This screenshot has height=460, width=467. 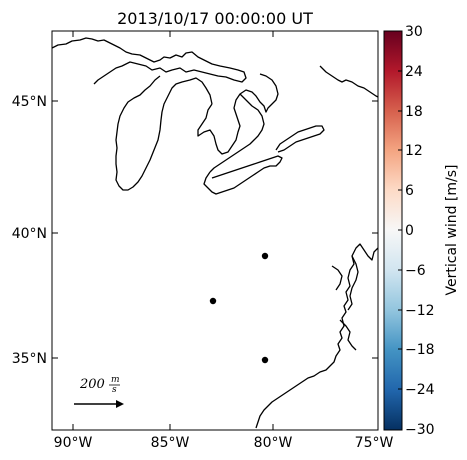 I want to click on lon-label-90w: 90°W, so click(x=73, y=443).